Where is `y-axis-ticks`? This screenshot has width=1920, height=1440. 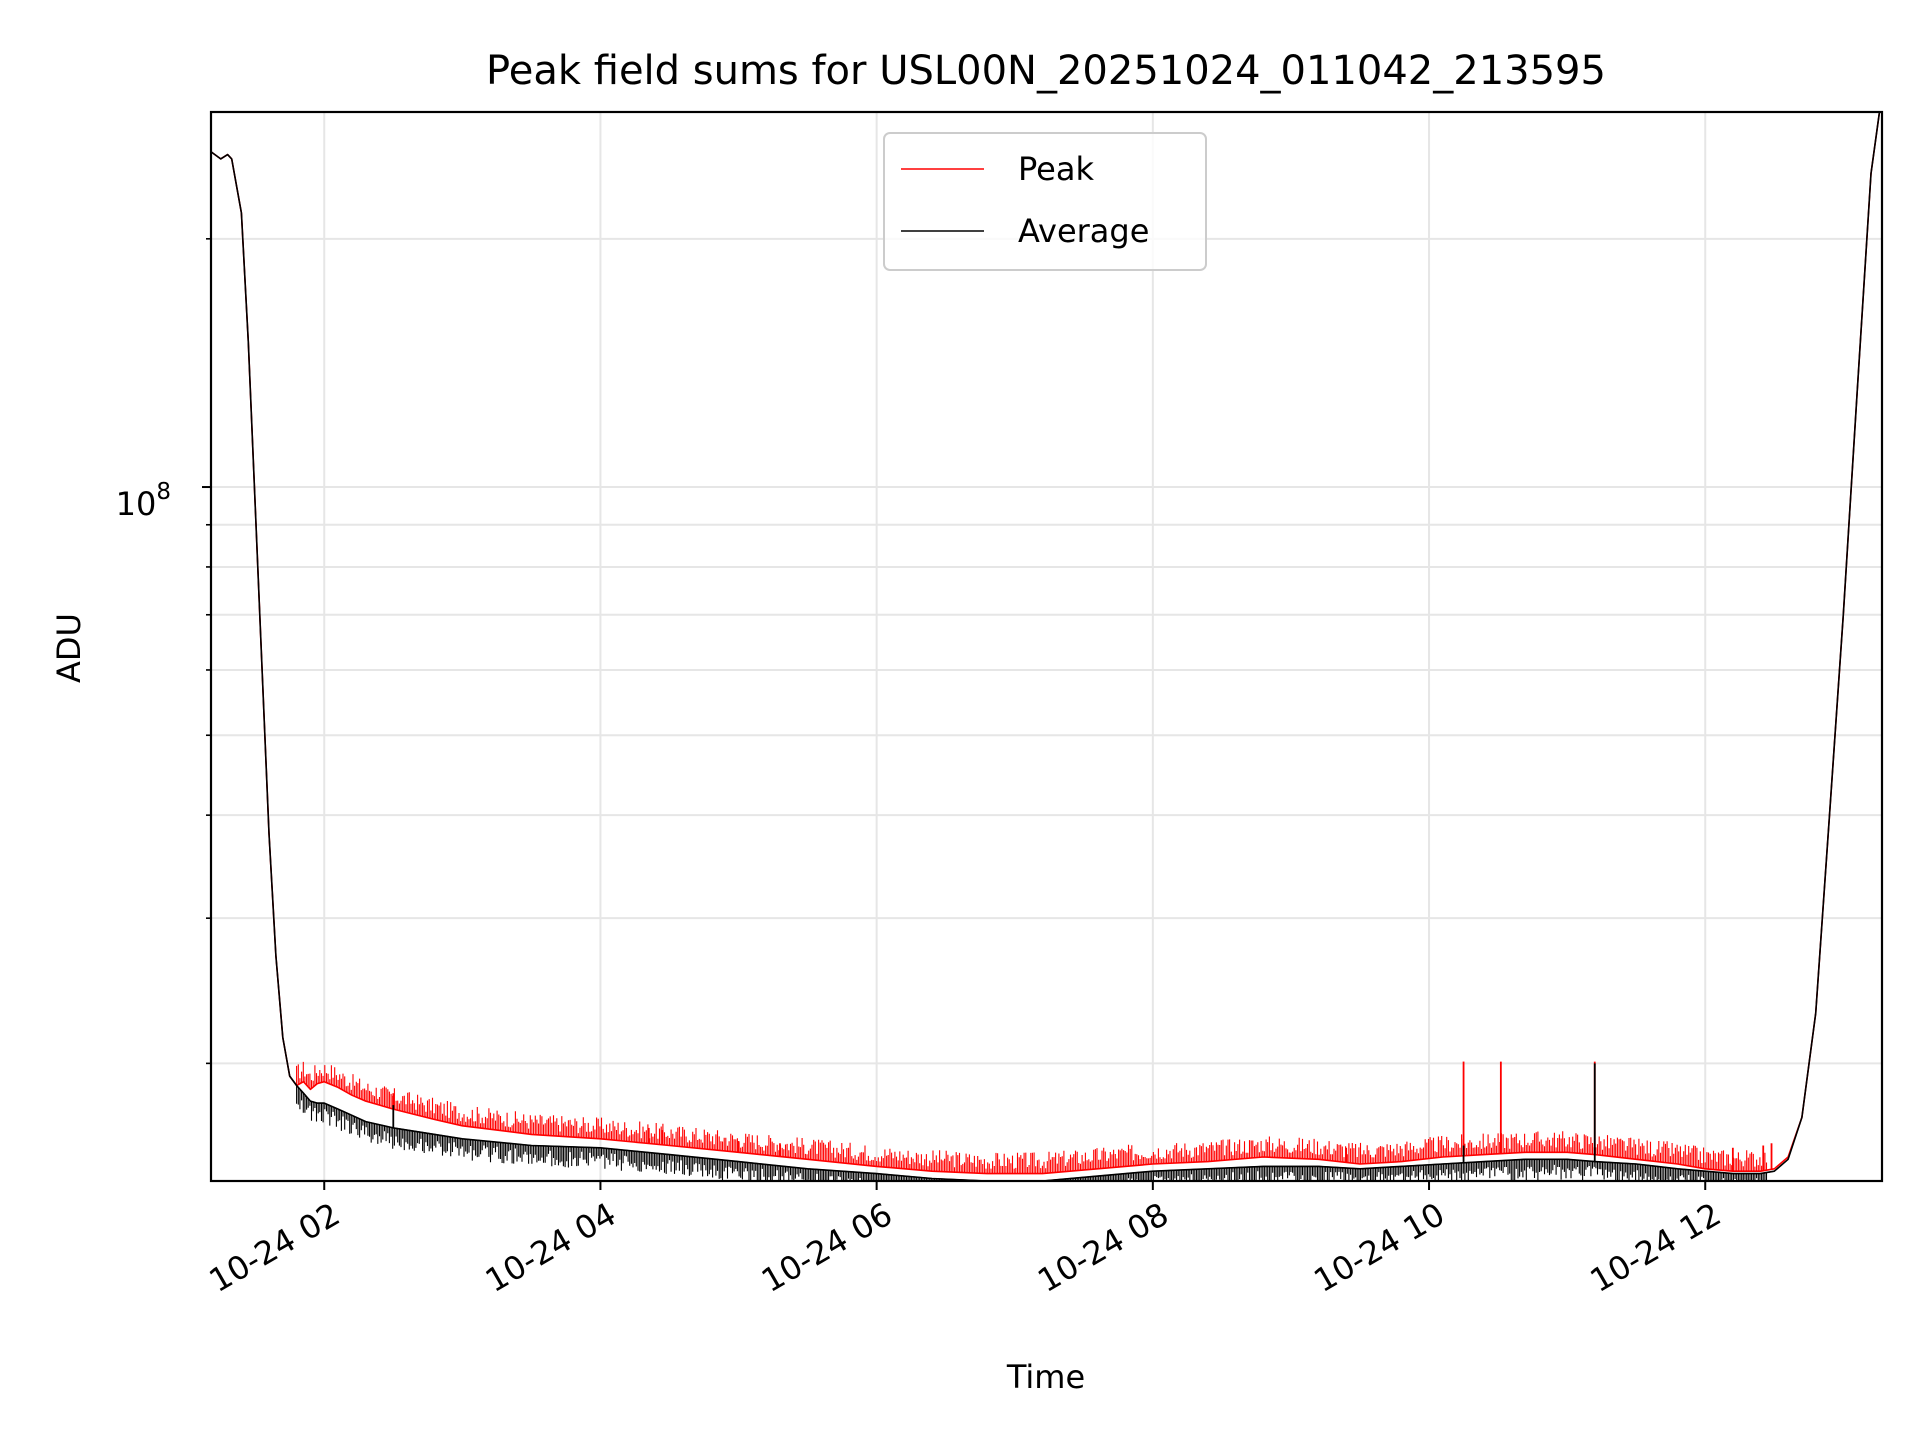 y-axis-ticks is located at coordinates (206, 651).